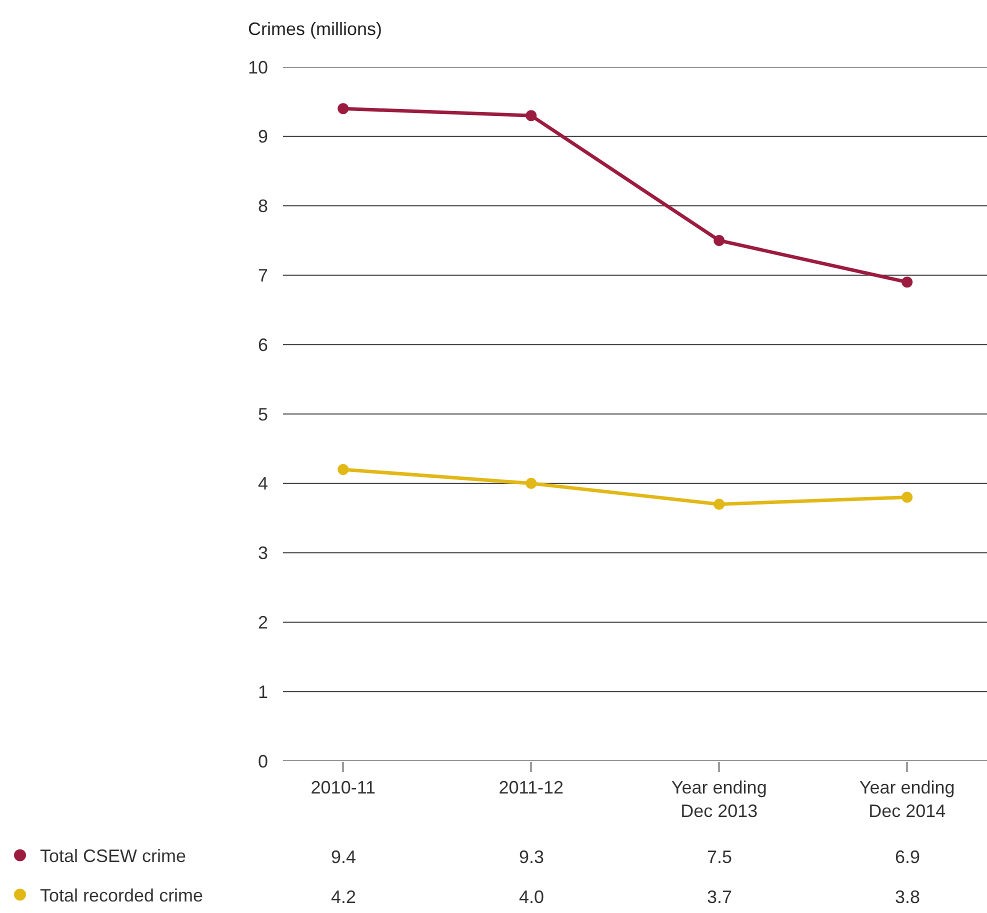 The image size is (987, 913). I want to click on data-label: 9.4, so click(343, 857).